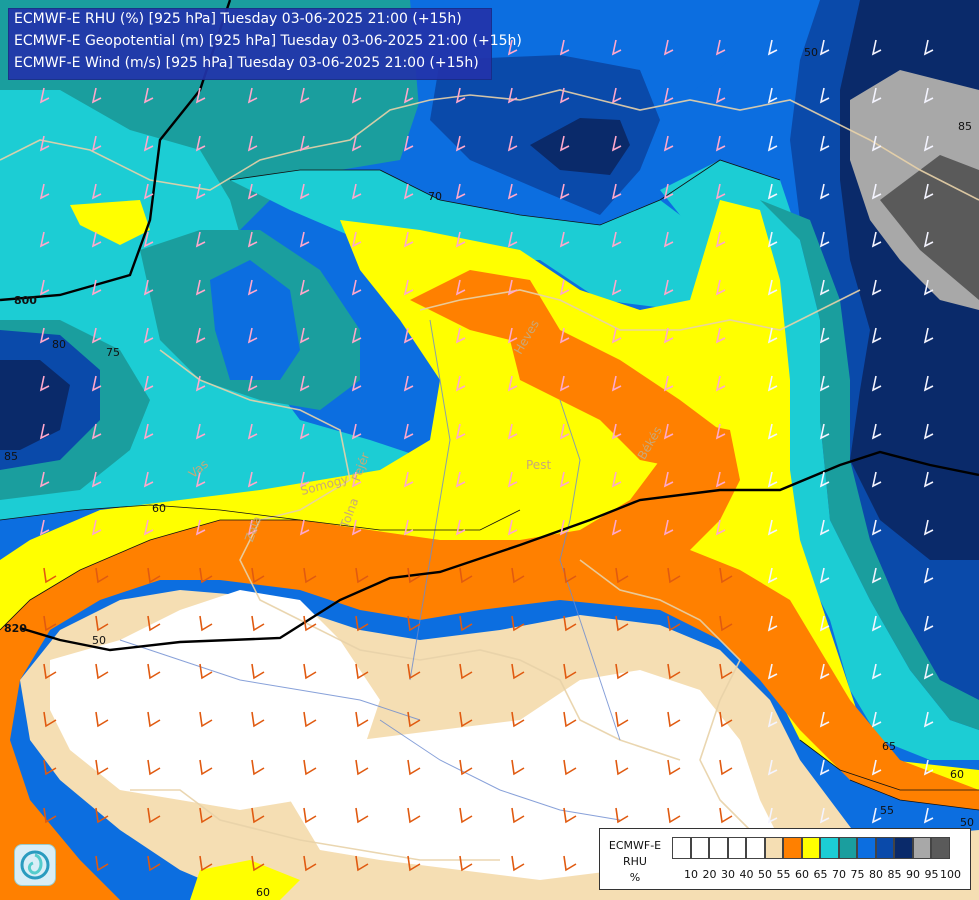  Describe the element at coordinates (811, 52) in the screenshot. I see `rhu-50b-label: 50` at that location.